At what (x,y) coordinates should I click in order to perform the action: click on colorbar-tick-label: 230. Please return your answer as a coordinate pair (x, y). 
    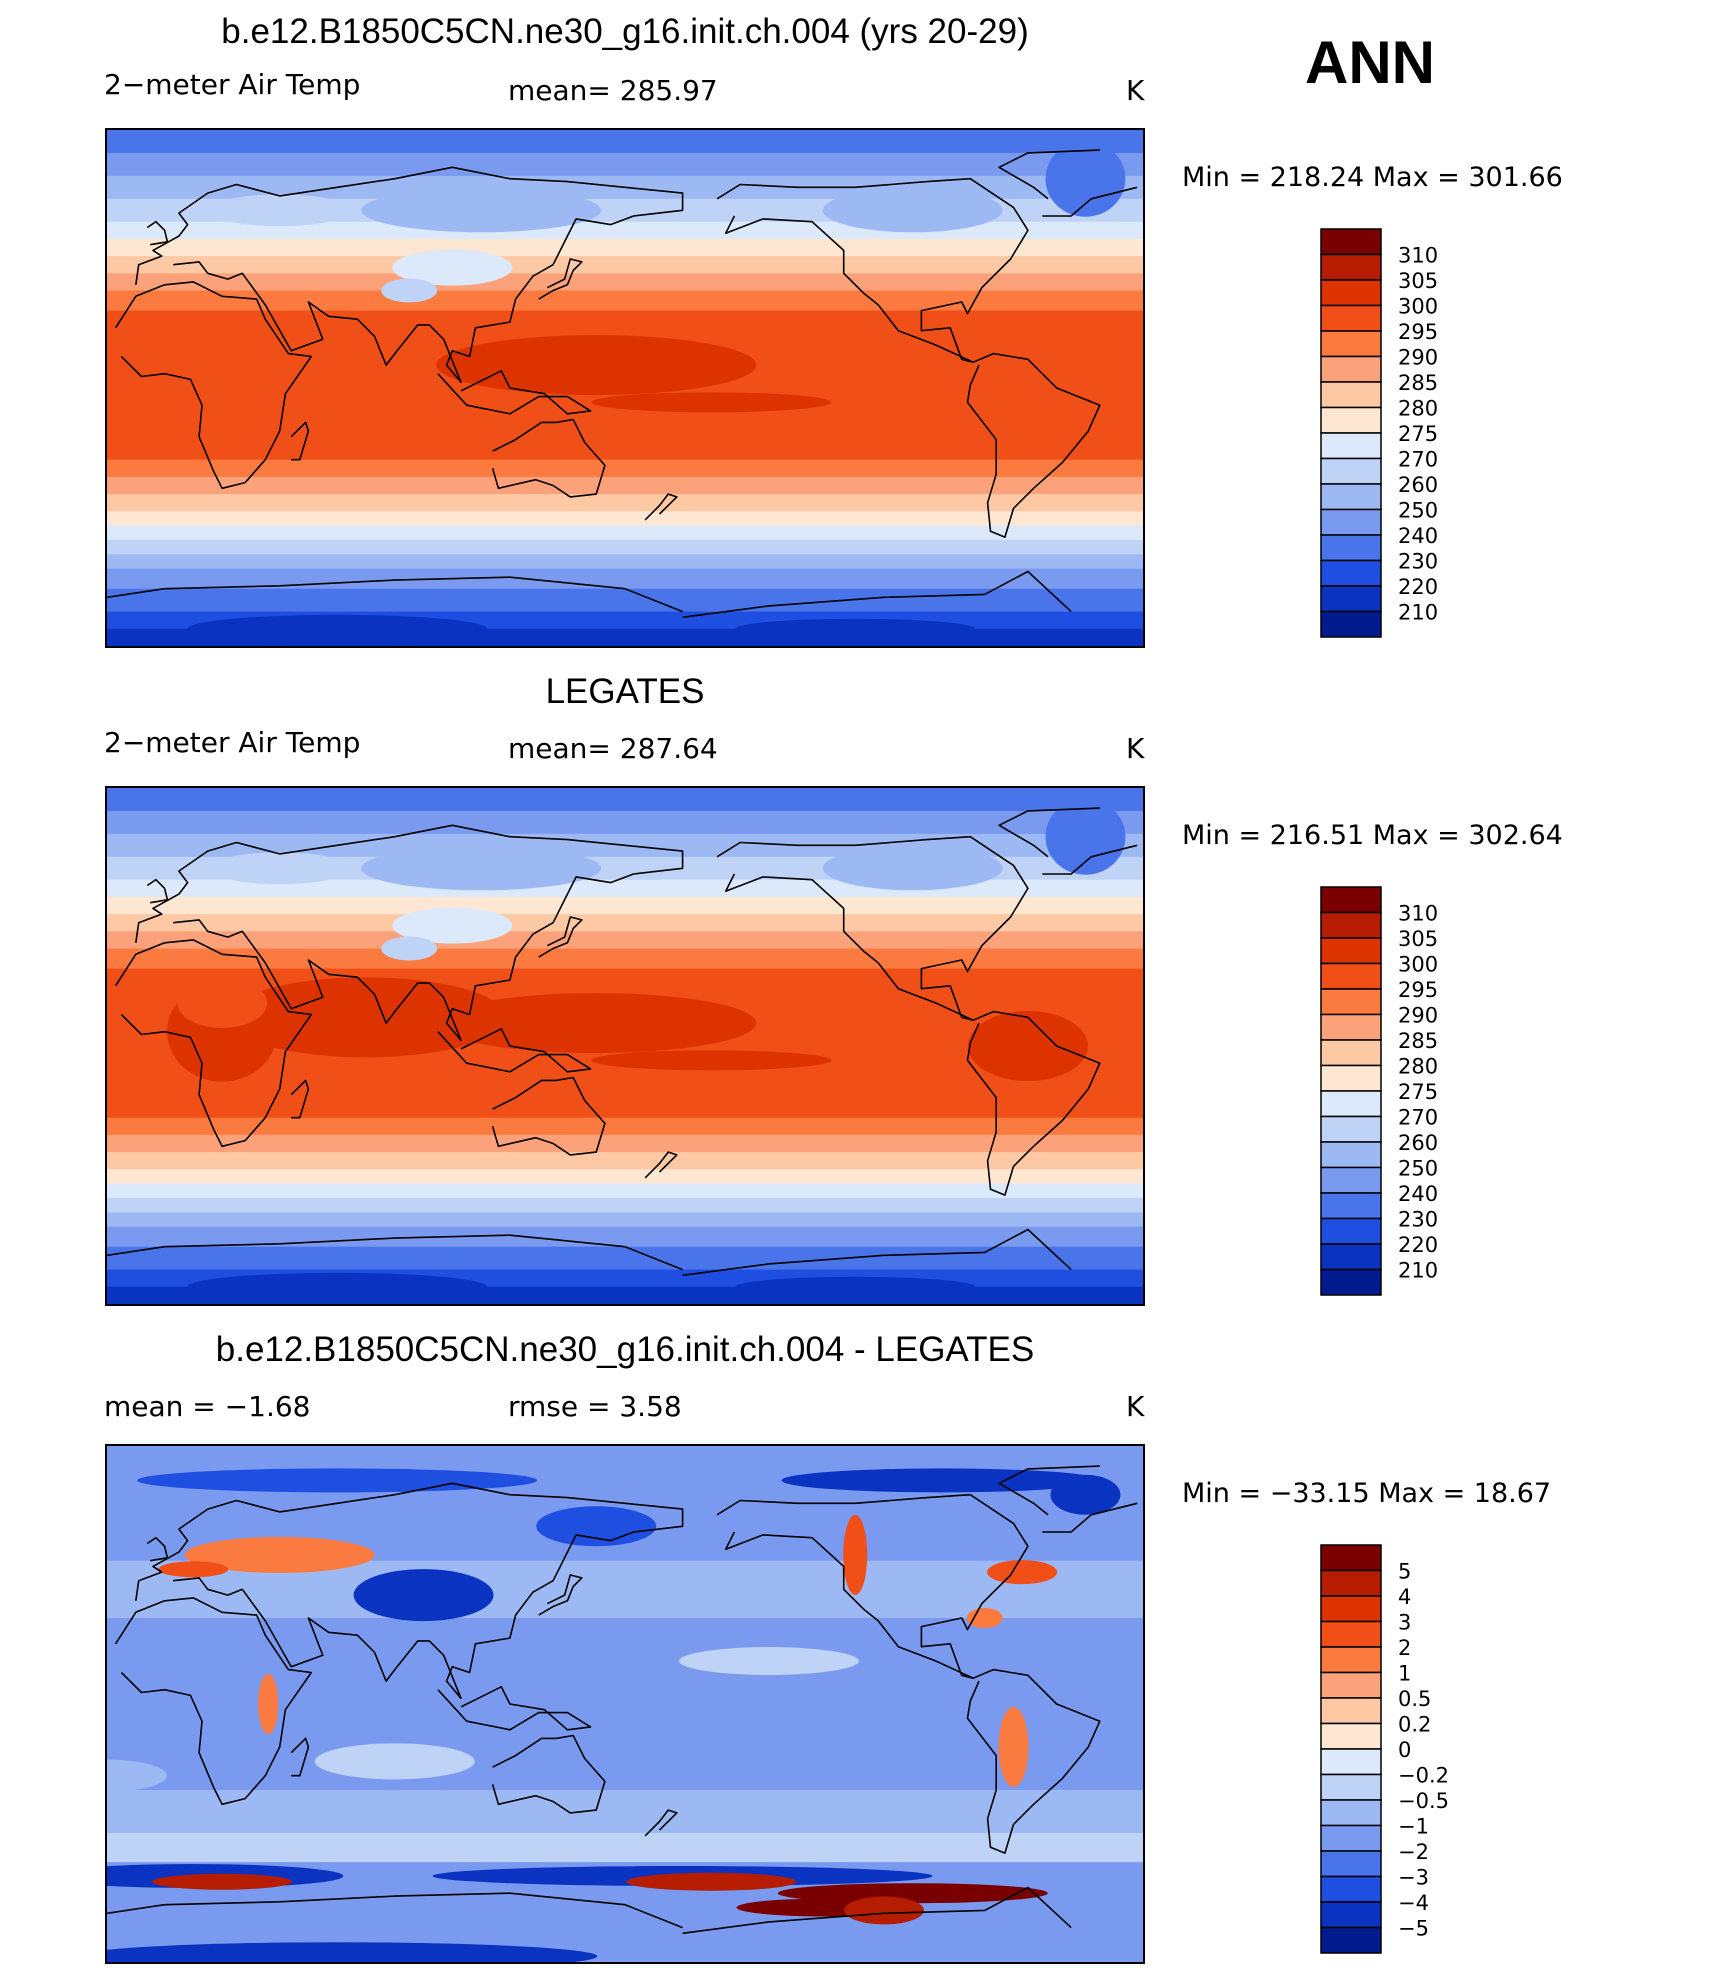
    Looking at the image, I should click on (1418, 1220).